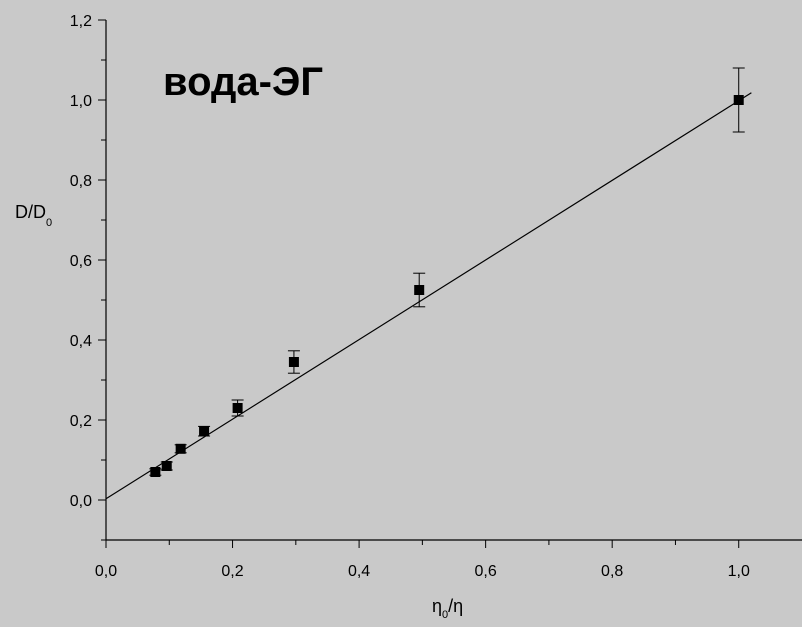  What do you see at coordinates (81, 261) in the screenshot?
I see `y-tick-label: 0,6` at bounding box center [81, 261].